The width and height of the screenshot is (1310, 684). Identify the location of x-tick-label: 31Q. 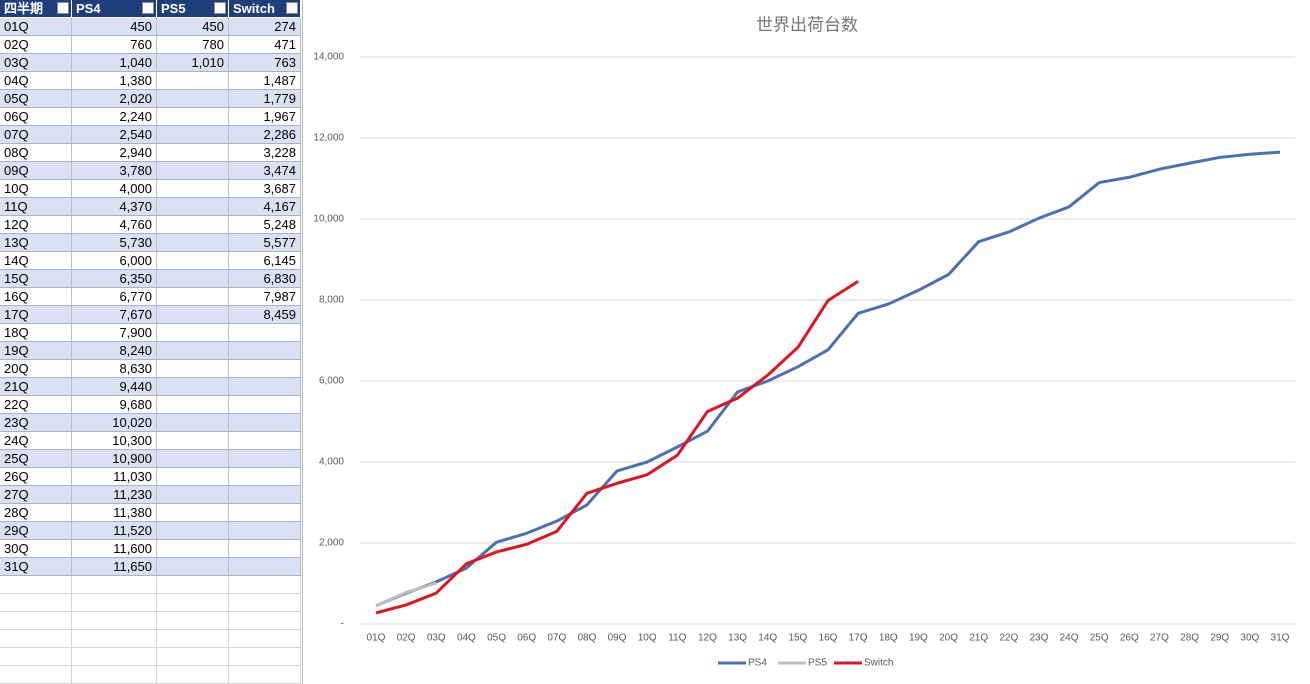
(1280, 638).